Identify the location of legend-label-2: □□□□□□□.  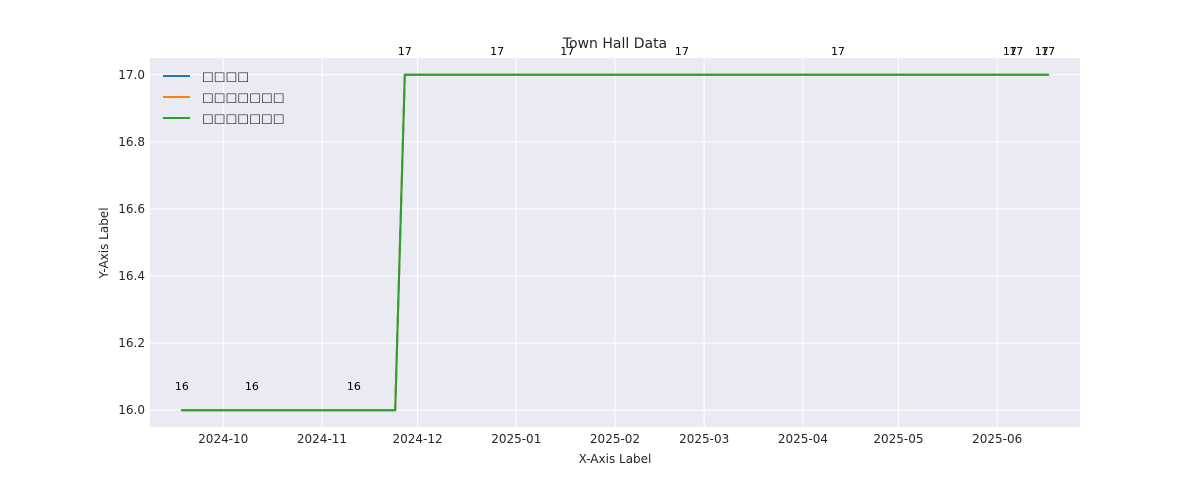
(243, 97).